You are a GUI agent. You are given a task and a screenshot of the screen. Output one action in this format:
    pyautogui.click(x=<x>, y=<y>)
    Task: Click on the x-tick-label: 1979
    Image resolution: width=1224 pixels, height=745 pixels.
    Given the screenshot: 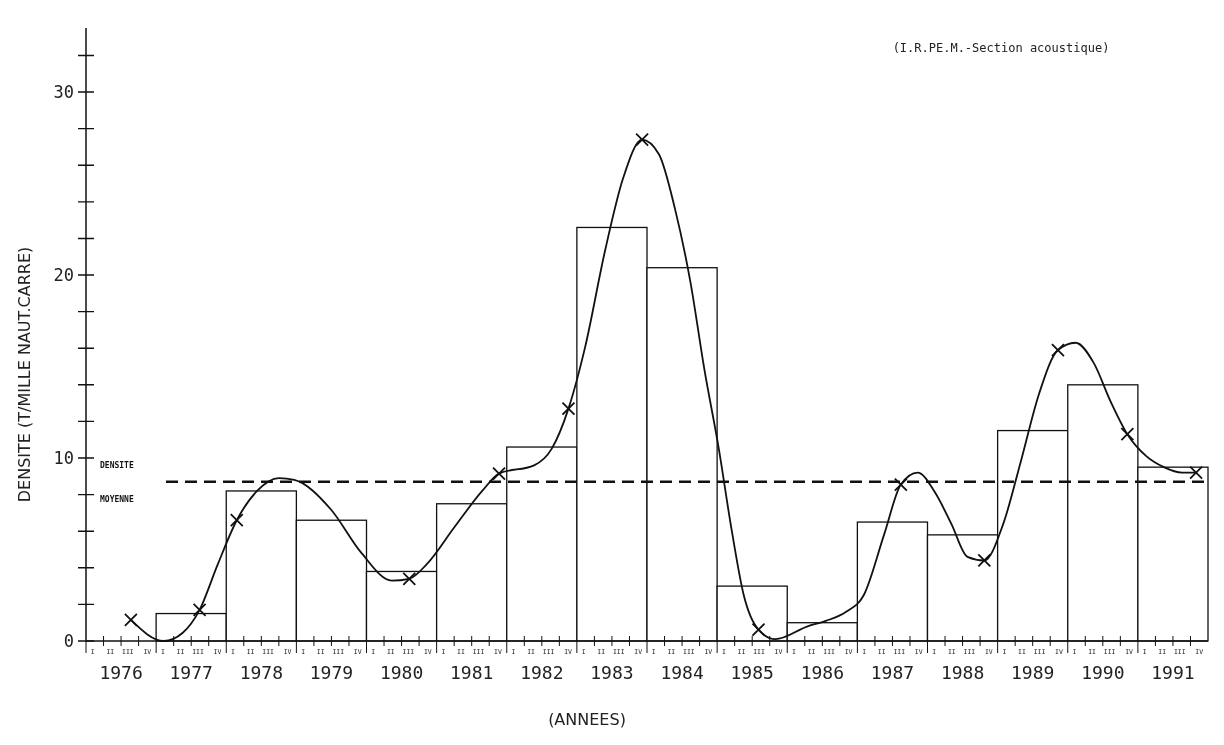 What is the action you would take?
    pyautogui.click(x=331, y=672)
    